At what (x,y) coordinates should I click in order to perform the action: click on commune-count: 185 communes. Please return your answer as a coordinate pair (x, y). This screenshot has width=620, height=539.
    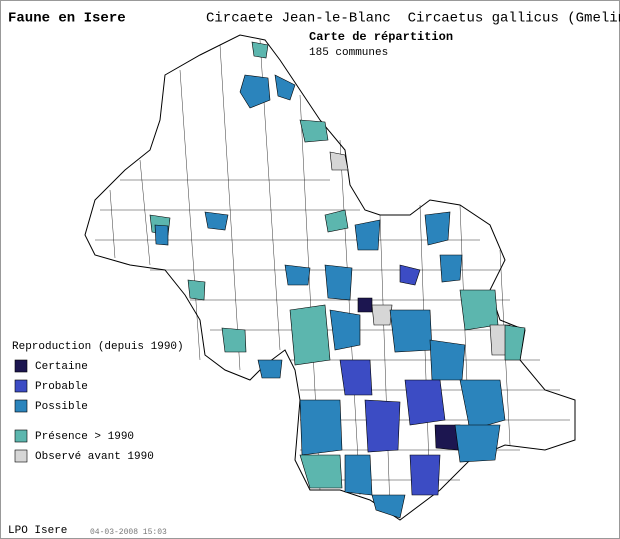
    Looking at the image, I should click on (348, 53).